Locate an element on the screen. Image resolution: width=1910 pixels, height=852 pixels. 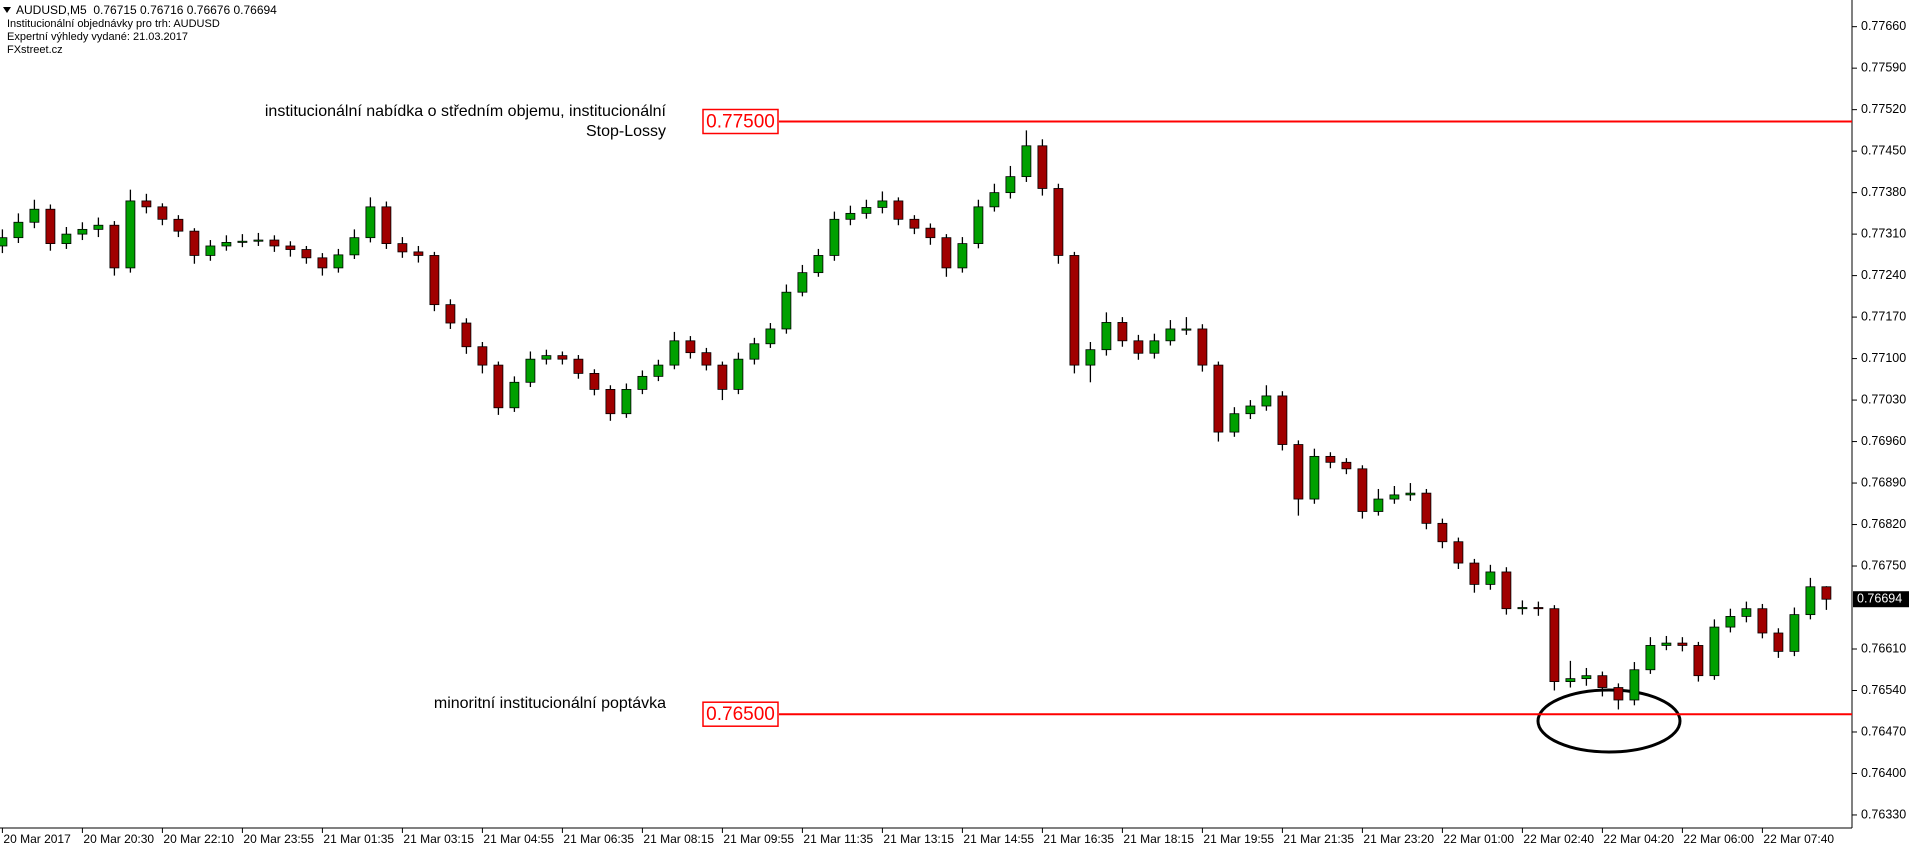
x-tick-label: 21 Mar 14:55 is located at coordinates (998, 839).